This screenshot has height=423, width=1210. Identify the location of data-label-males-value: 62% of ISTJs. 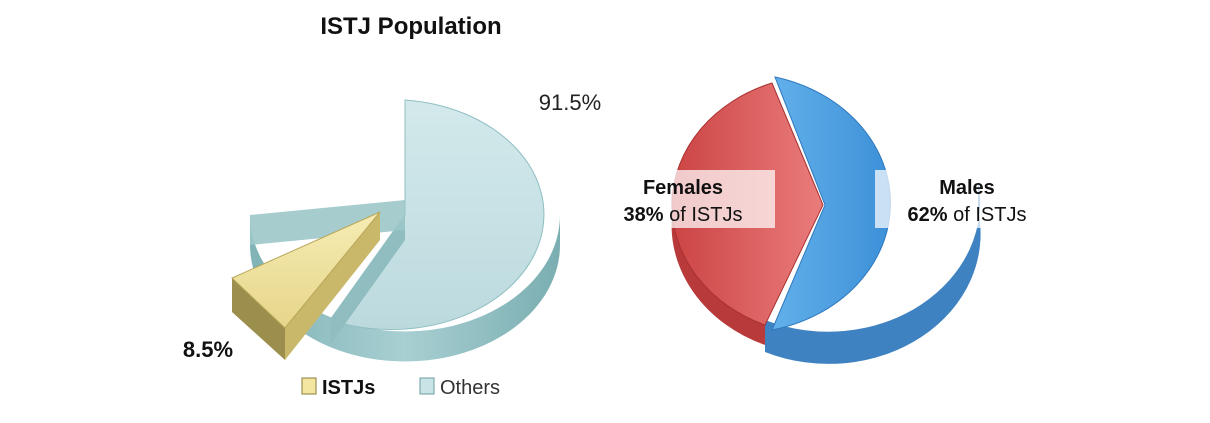
(967, 215).